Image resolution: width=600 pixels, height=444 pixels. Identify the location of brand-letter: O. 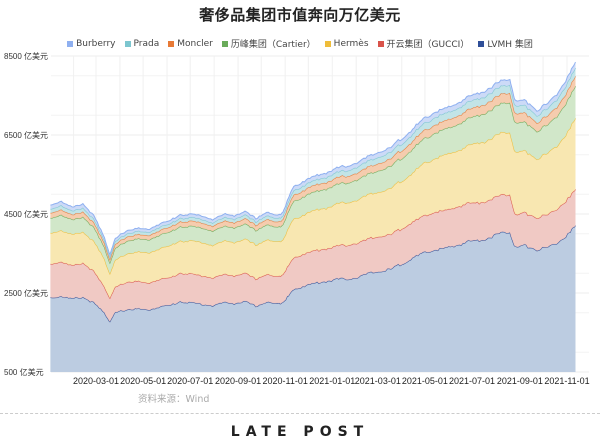
(328, 432).